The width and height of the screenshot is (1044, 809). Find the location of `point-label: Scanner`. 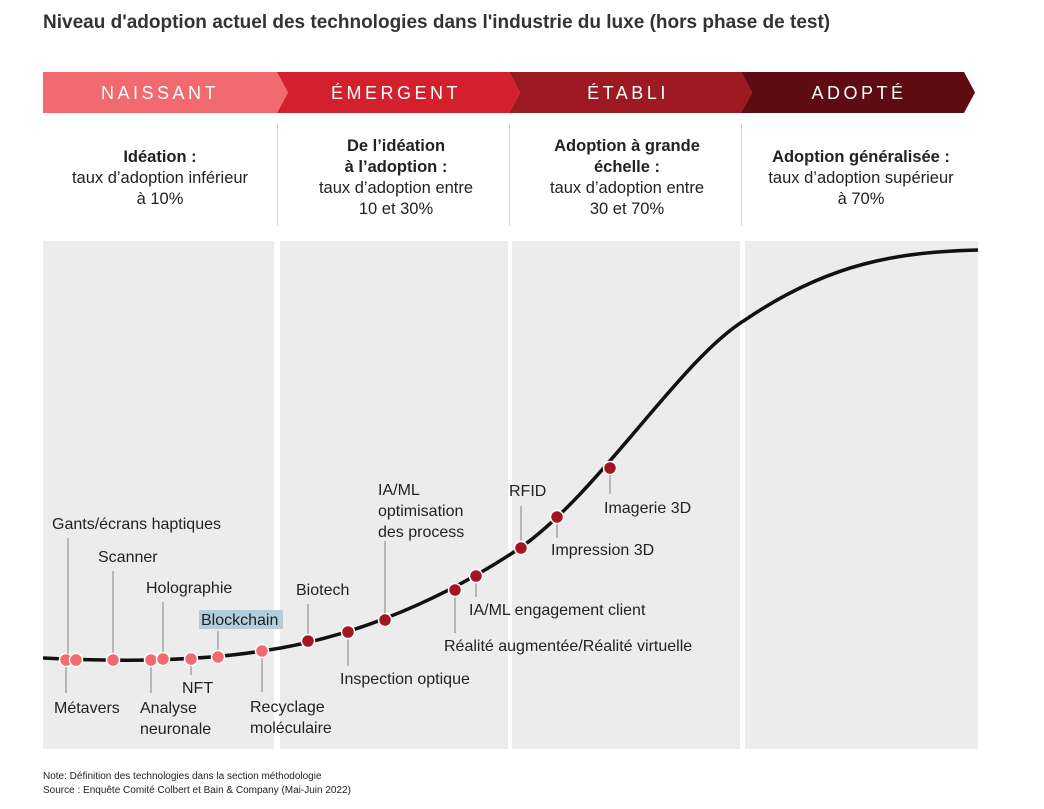

point-label: Scanner is located at coordinates (128, 557).